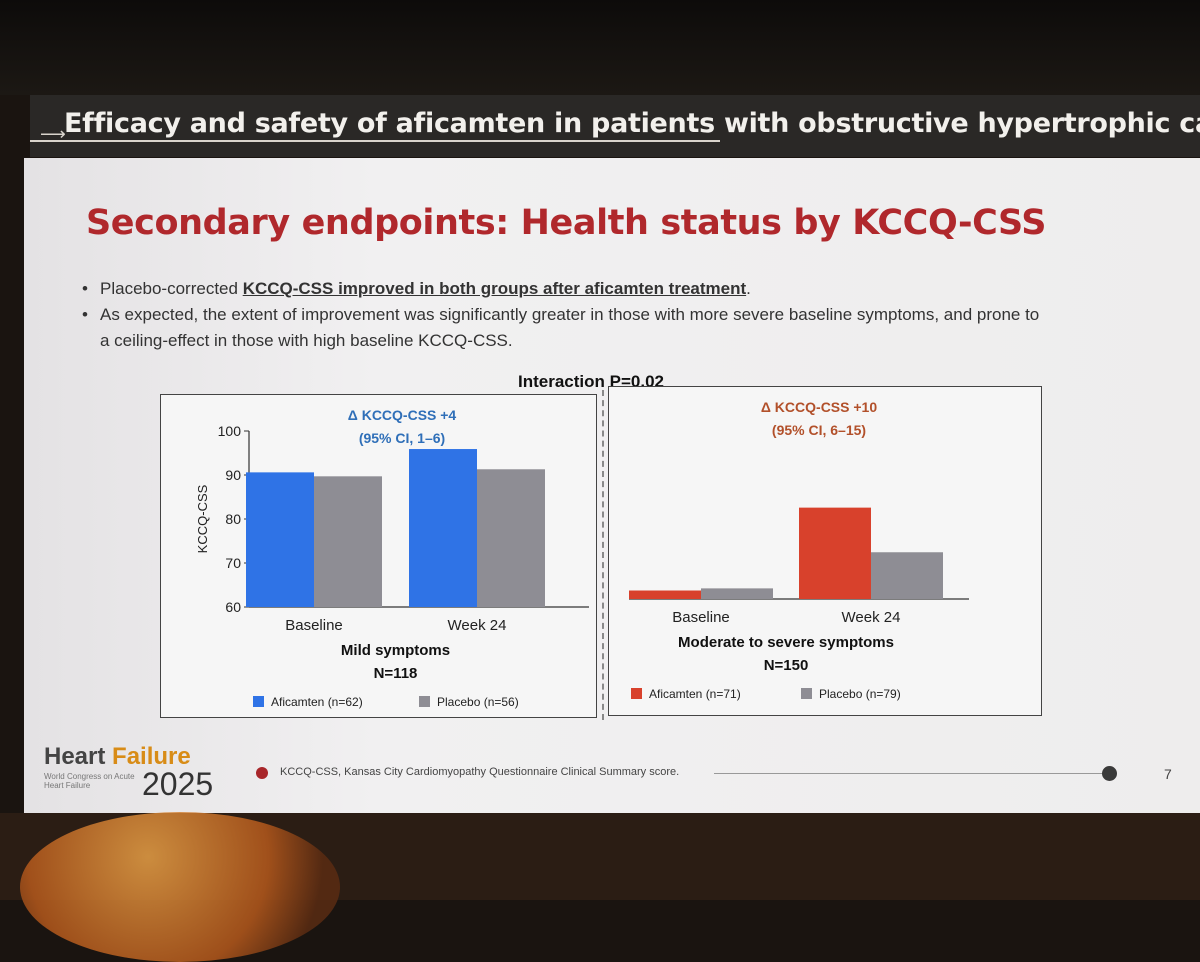  I want to click on group-n: N=150, so click(786, 665).